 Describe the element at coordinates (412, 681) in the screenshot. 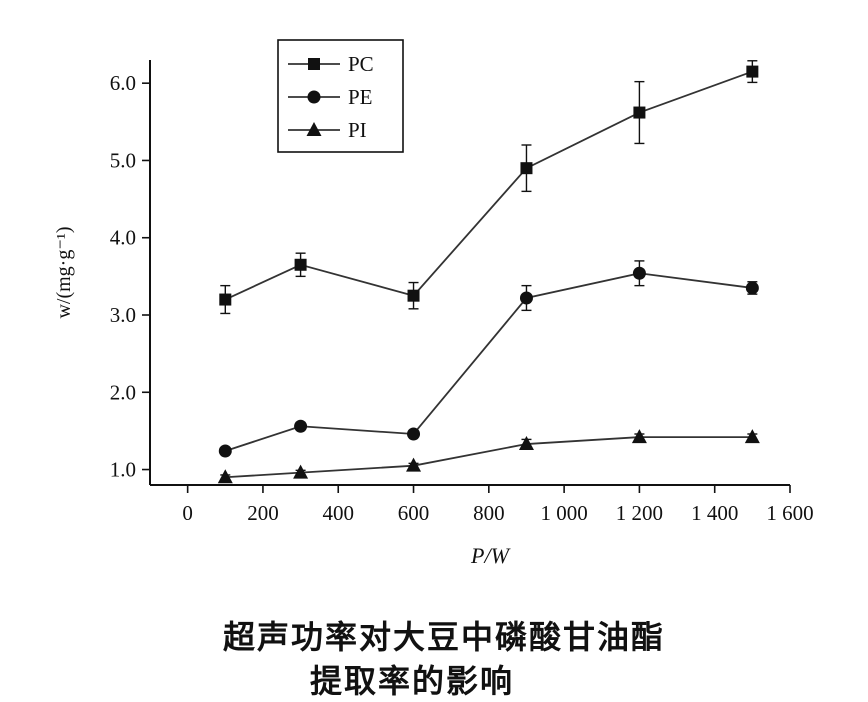

I see `figure-caption-line-2: 提取率的影响` at that location.